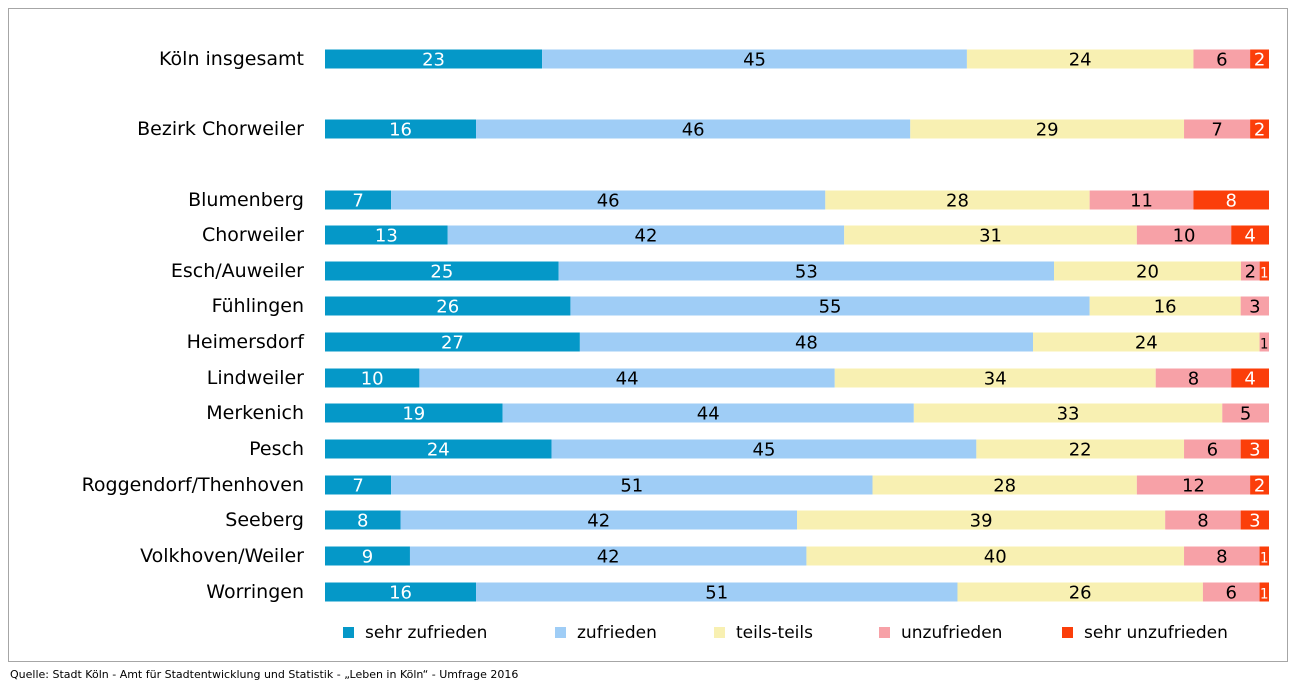 Image resolution: width=1289 pixels, height=686 pixels. What do you see at coordinates (1245, 414) in the screenshot?
I see `data-label: 5` at bounding box center [1245, 414].